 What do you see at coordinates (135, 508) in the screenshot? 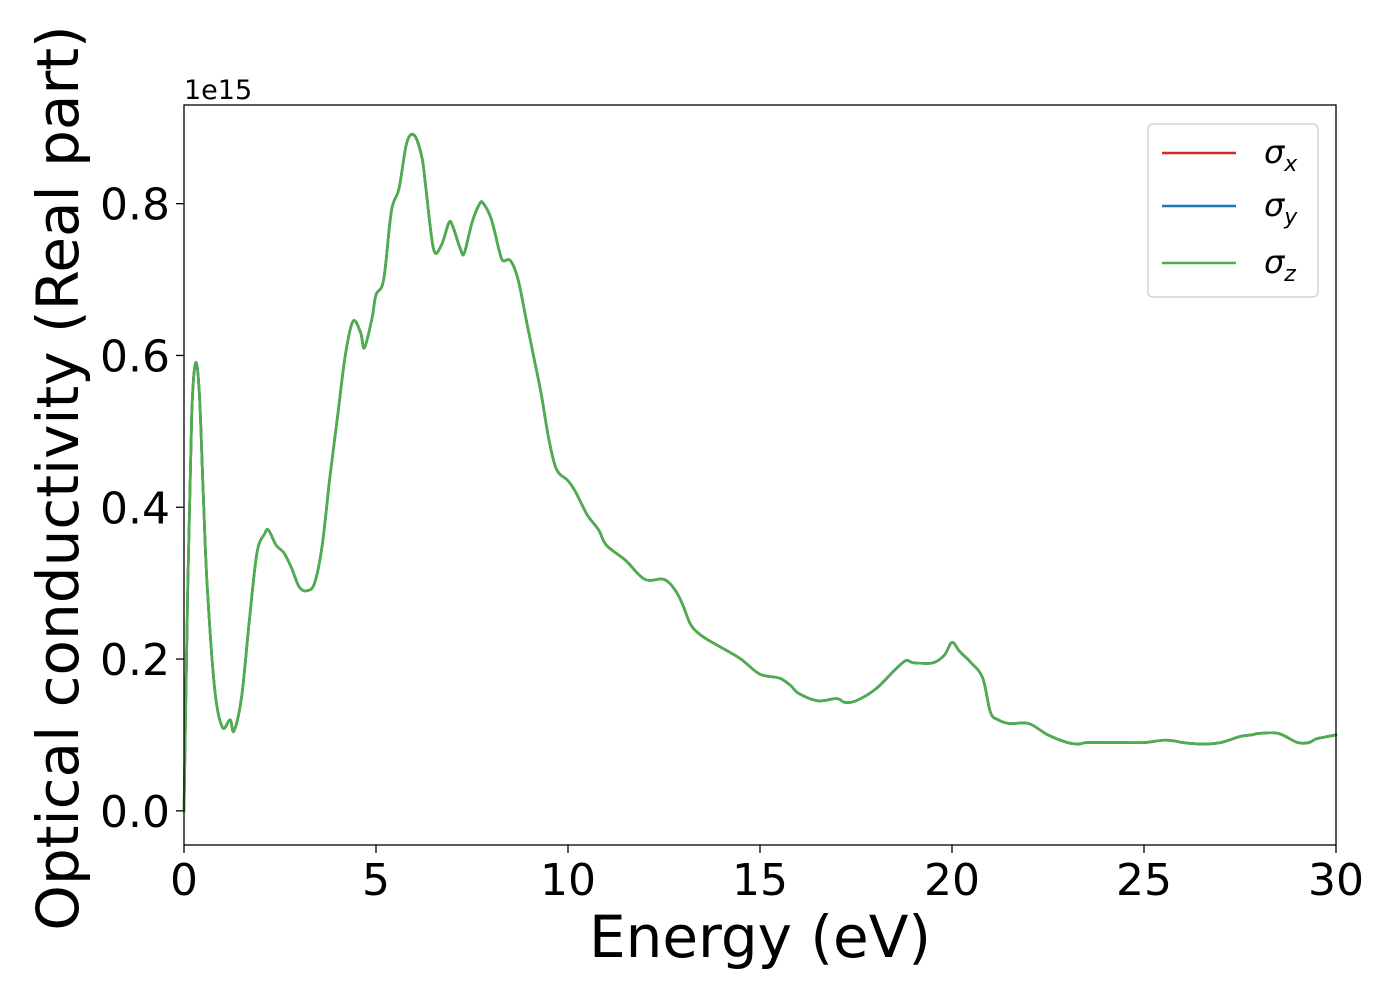
I see `y-tick-label: 0.4` at bounding box center [135, 508].